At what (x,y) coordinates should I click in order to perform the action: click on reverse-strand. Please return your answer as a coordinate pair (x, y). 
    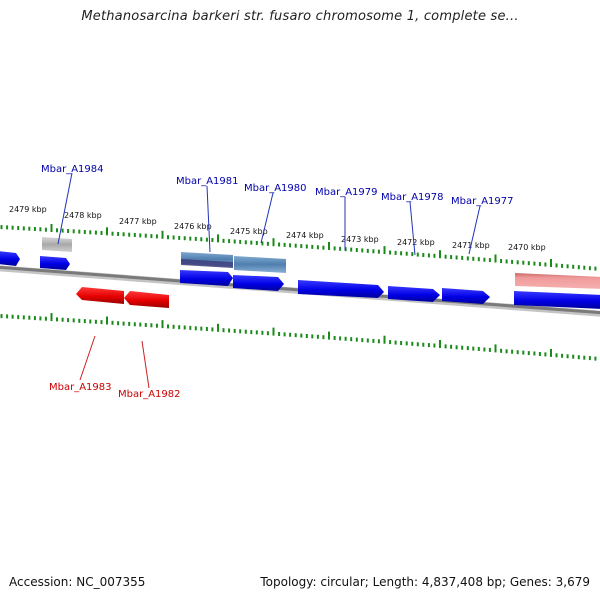
    Looking at the image, I should click on (122, 297).